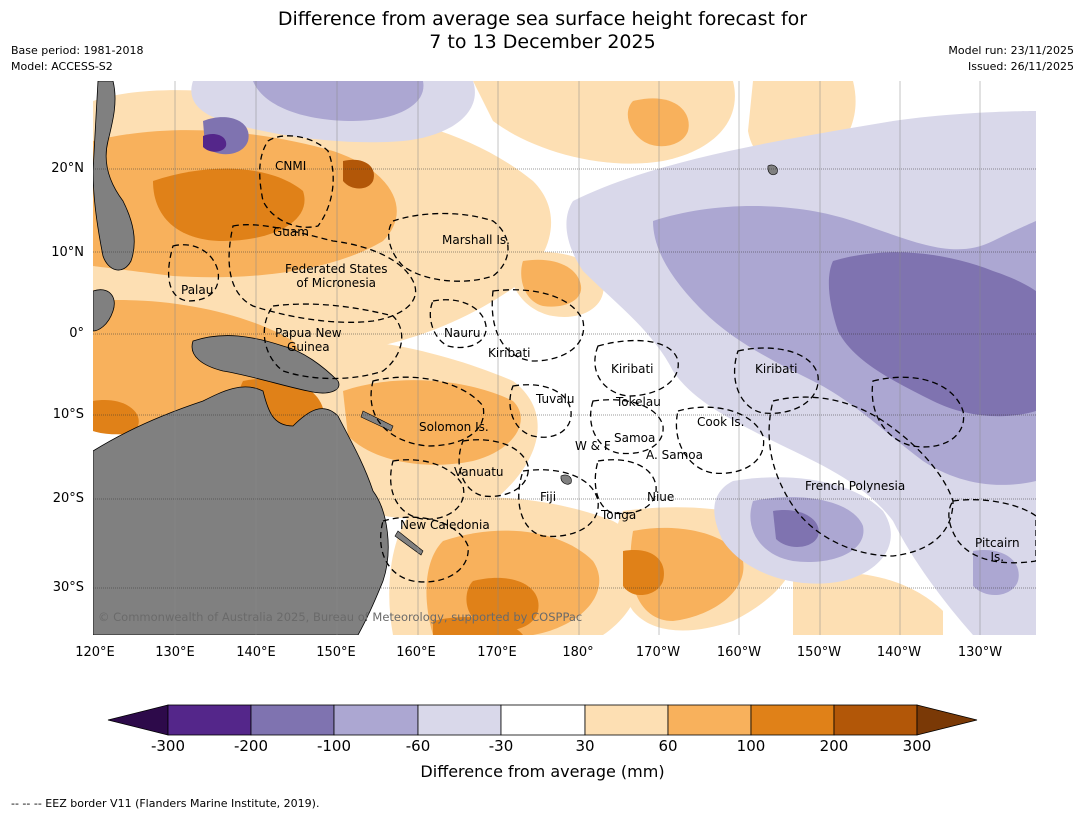 This screenshot has height=816, width=1085. What do you see at coordinates (308, 333) in the screenshot?
I see `label-png-line-1: Papua New` at bounding box center [308, 333].